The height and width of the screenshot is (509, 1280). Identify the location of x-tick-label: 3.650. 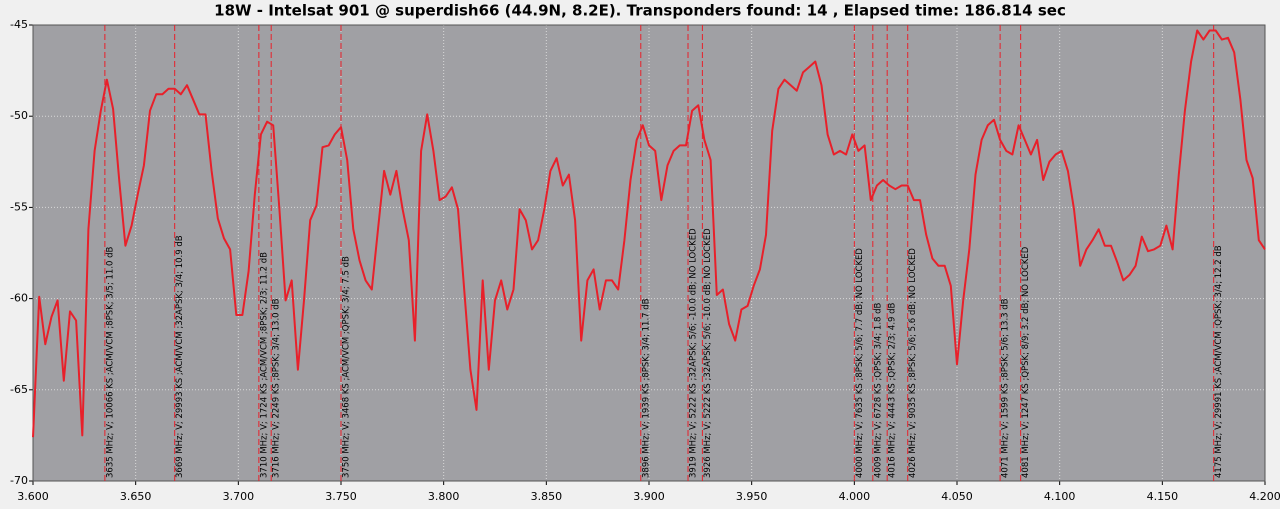
(136, 496).